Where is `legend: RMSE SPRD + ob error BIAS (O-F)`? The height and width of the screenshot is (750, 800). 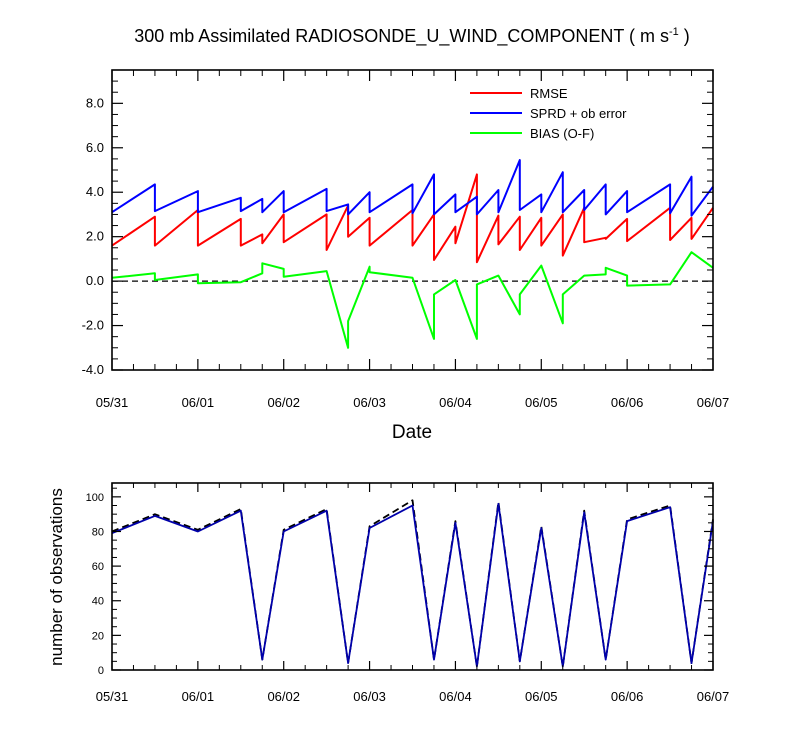
legend: RMSE SPRD + ob error BIAS (O-F) is located at coordinates (548, 113).